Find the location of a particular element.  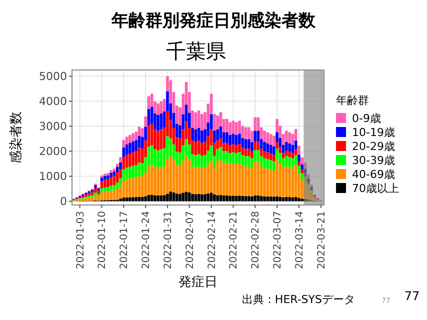

y-tick-label: 5000 is located at coordinates (53, 77).